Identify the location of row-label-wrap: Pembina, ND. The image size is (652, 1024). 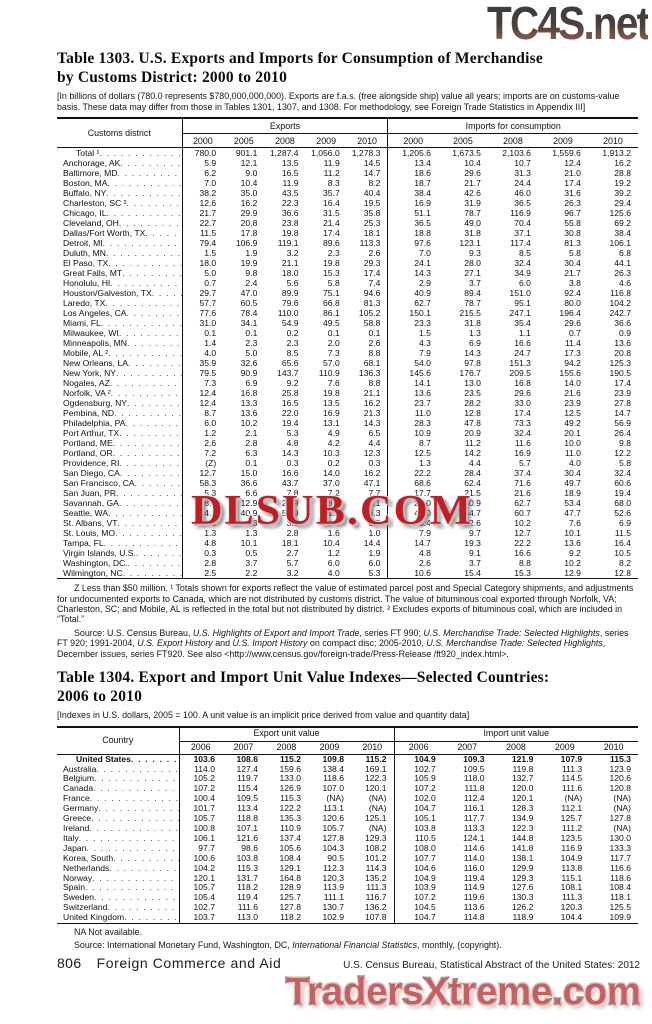
(119, 413).